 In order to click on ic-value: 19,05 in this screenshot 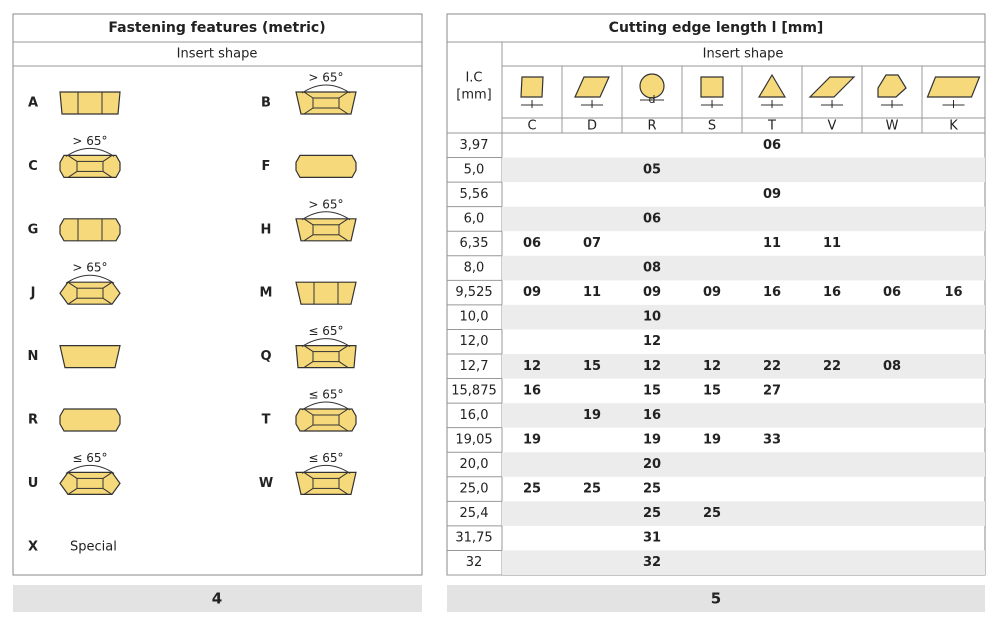, I will do `click(473, 439)`.